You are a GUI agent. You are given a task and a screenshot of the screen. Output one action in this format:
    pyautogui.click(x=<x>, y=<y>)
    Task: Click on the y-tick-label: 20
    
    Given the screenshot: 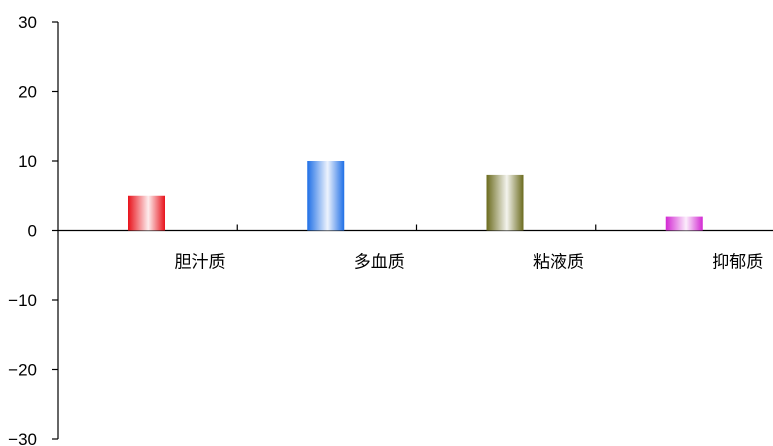 What is the action you would take?
    pyautogui.click(x=27, y=92)
    